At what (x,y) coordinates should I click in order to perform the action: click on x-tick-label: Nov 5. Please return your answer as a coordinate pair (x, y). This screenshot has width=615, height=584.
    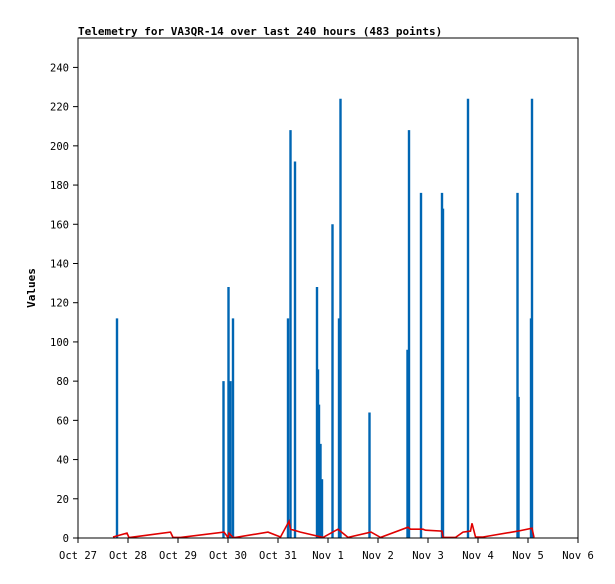
    Looking at the image, I should click on (528, 556).